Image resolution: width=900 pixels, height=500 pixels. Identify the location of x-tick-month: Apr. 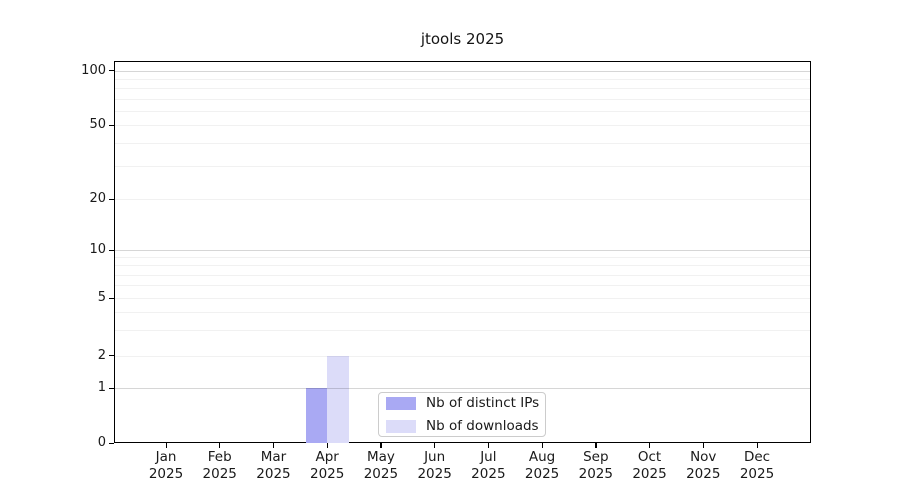
(327, 457).